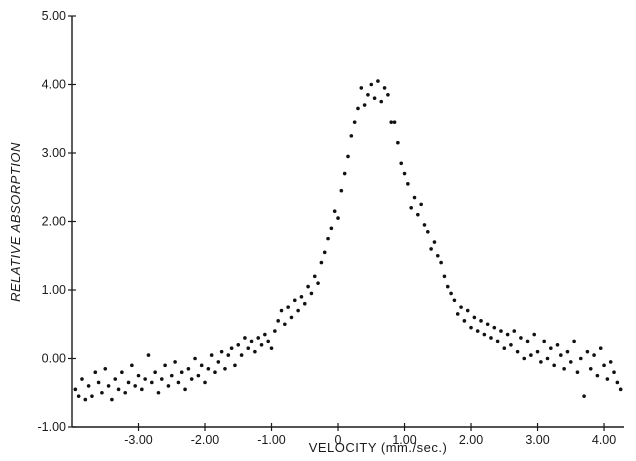 The height and width of the screenshot is (461, 636). What do you see at coordinates (54, 290) in the screenshot?
I see `y-tick-label: 1.00` at bounding box center [54, 290].